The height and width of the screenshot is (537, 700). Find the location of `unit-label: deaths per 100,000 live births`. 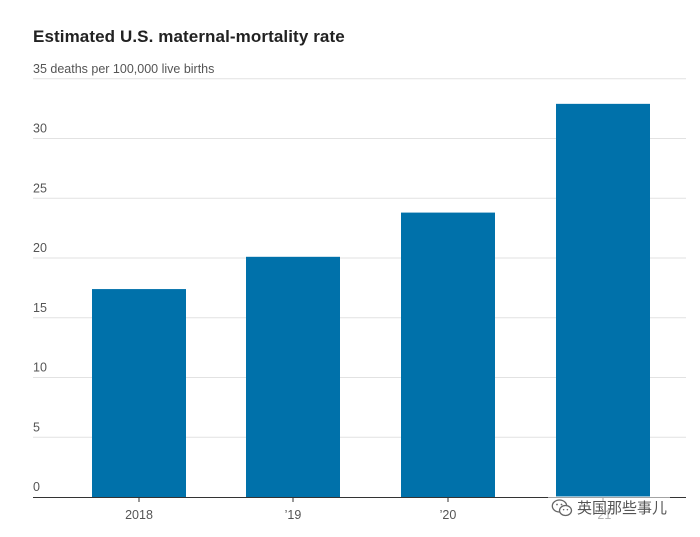

unit-label: deaths per 100,000 live births is located at coordinates (132, 69).